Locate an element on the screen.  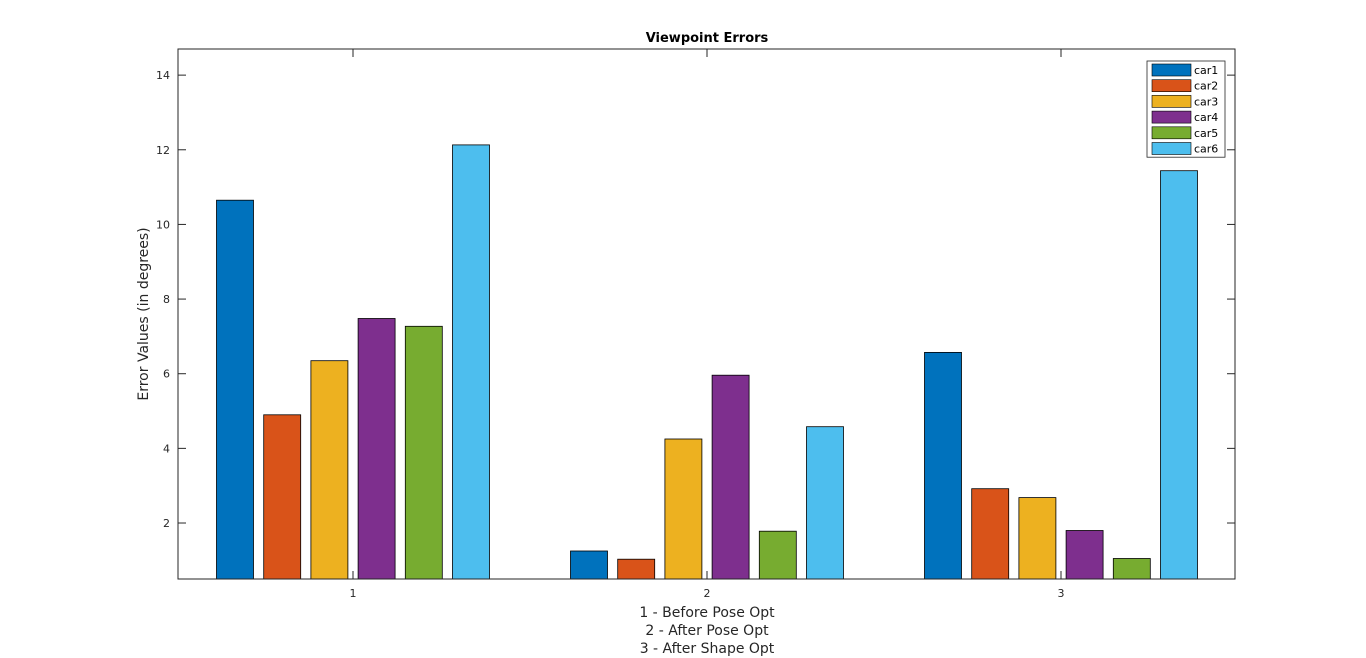
x-tick-label: 2 is located at coordinates (707, 593).